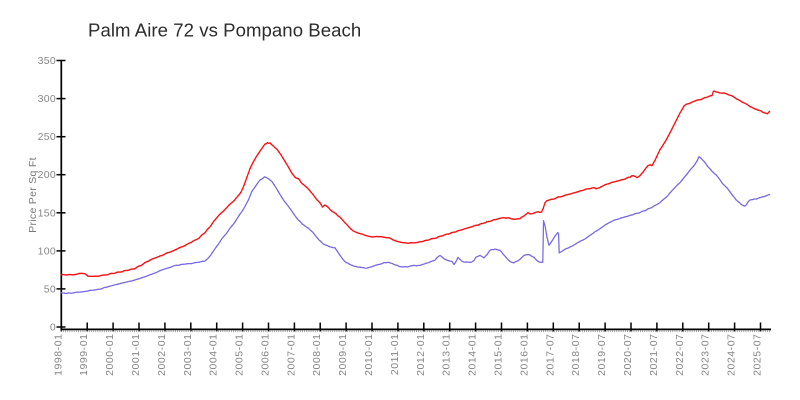  I want to click on svg-text: 2020-07, so click(628, 355).